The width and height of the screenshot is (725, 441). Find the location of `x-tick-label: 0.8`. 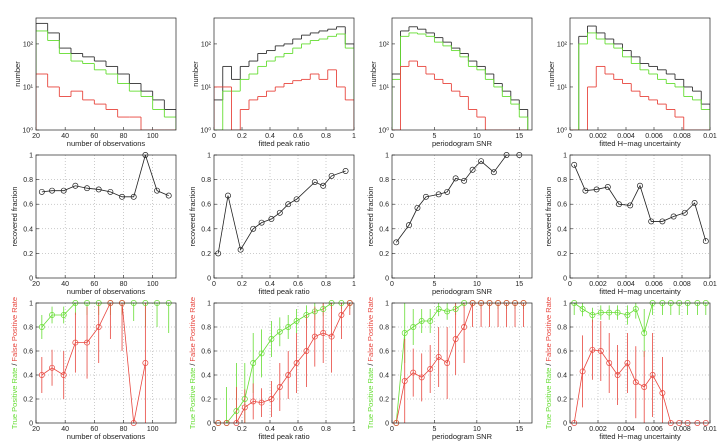

x-tick-label: 0.8 is located at coordinates (326, 284).